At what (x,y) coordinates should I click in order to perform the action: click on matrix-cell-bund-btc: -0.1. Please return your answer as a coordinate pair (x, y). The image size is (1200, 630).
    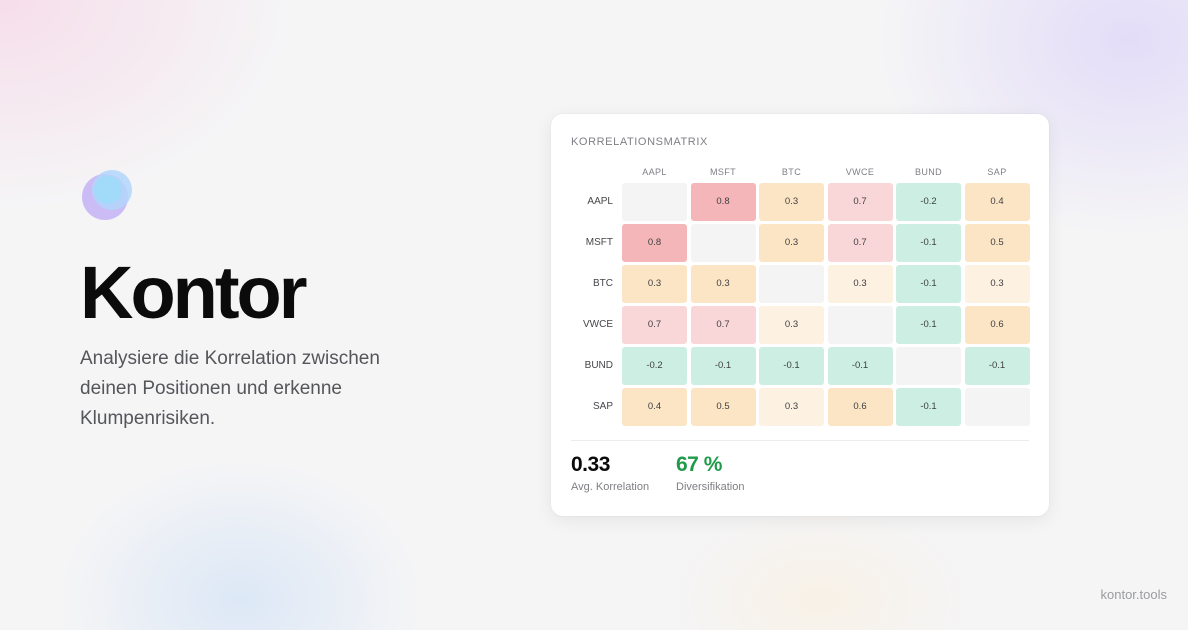
    Looking at the image, I should click on (791, 366).